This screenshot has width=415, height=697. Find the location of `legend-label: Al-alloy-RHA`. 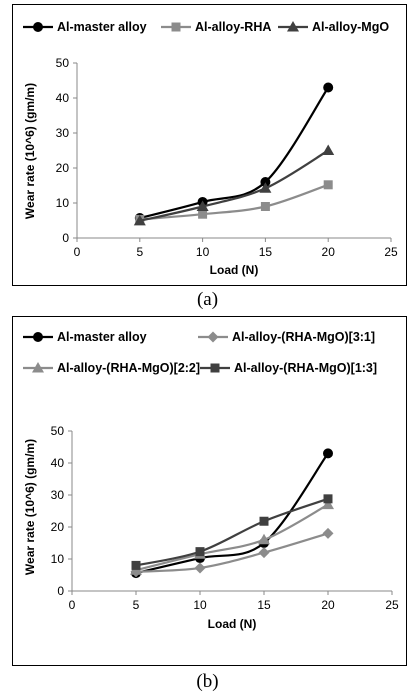

legend-label: Al-alloy-RHA is located at coordinates (233, 27).